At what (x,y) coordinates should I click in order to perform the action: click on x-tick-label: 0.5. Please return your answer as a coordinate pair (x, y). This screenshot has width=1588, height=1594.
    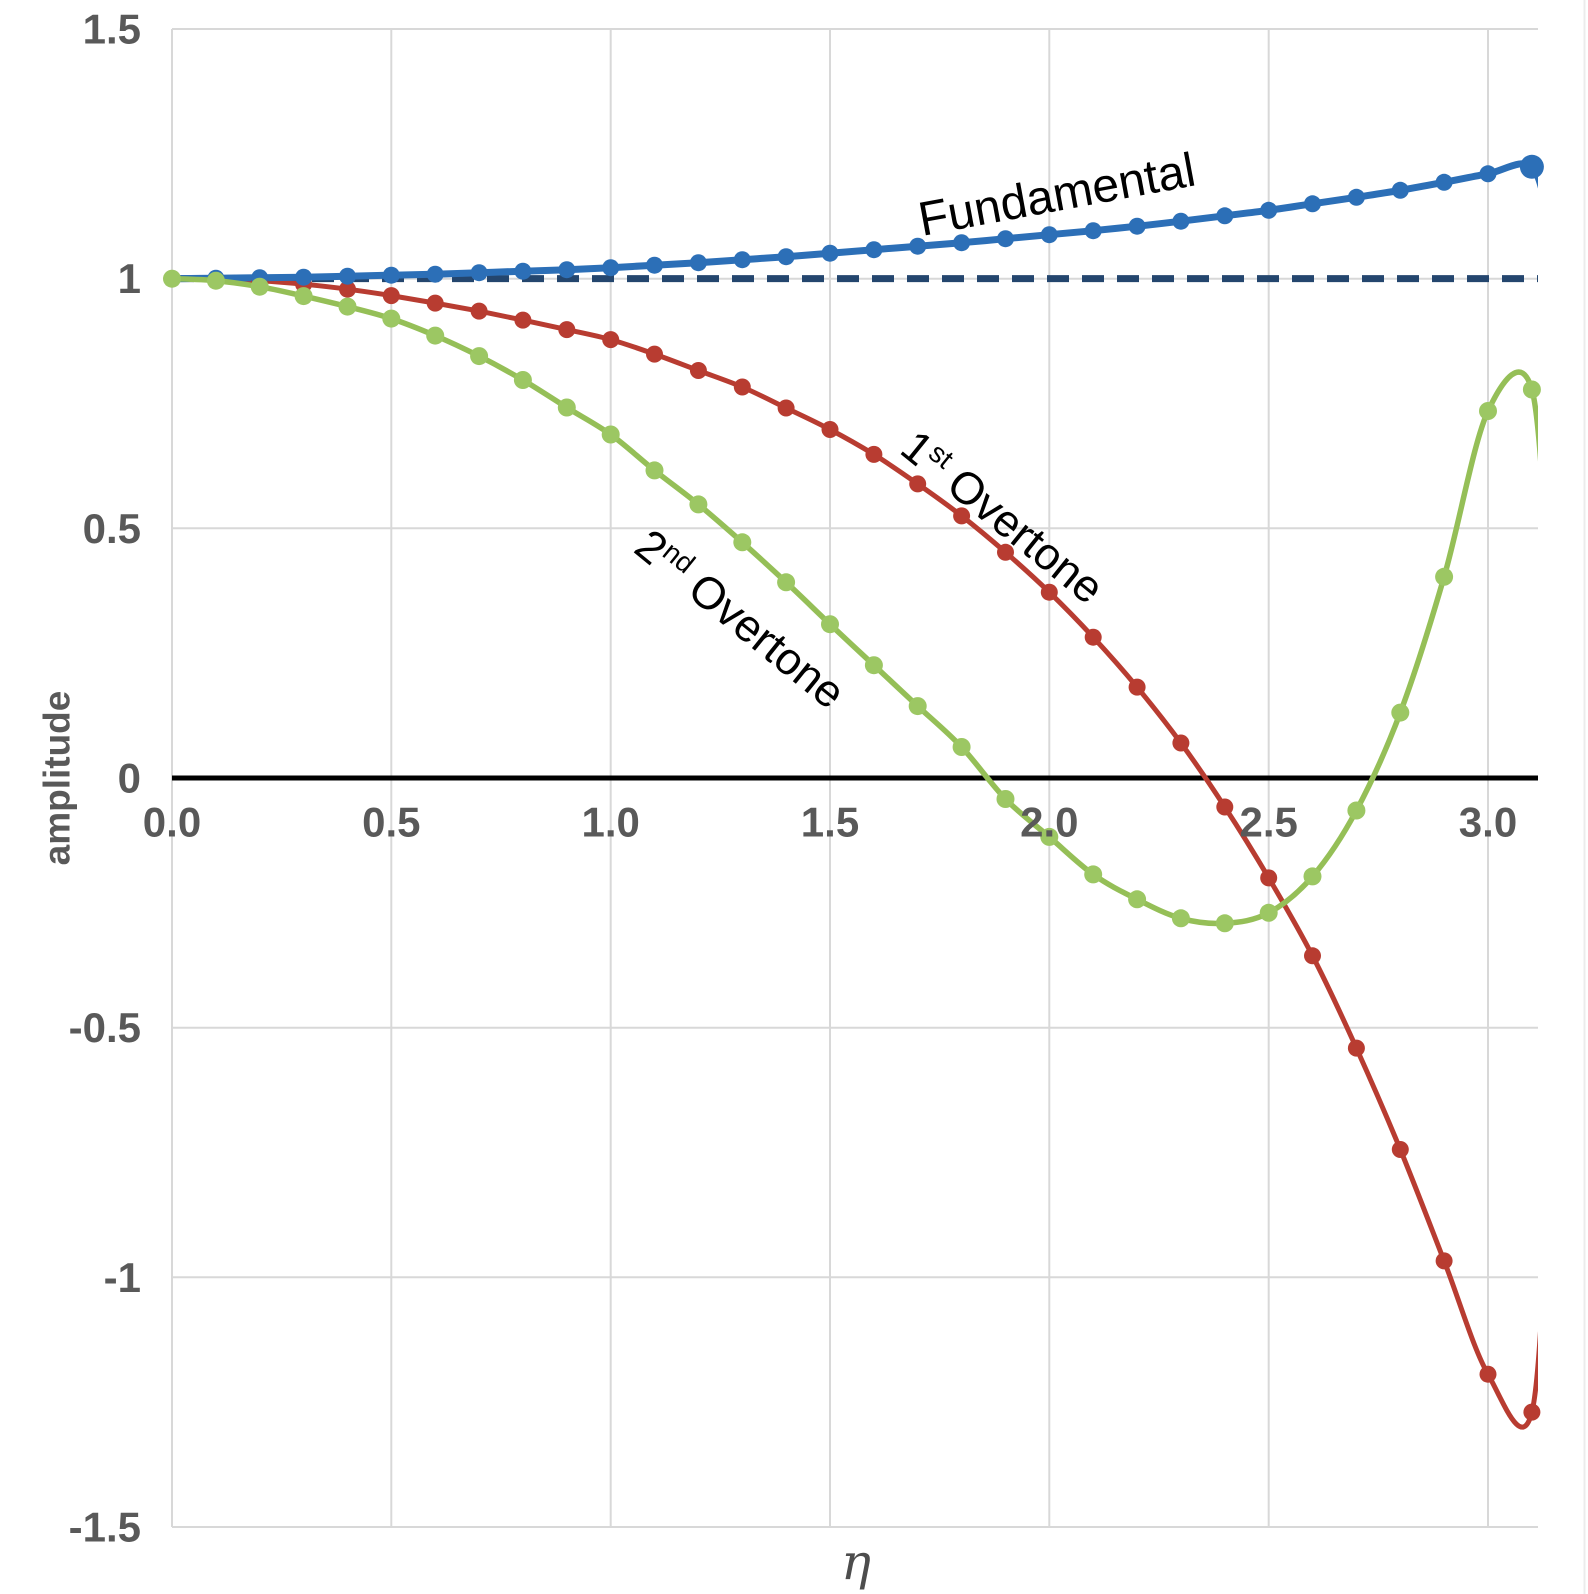
    Looking at the image, I should click on (391, 822).